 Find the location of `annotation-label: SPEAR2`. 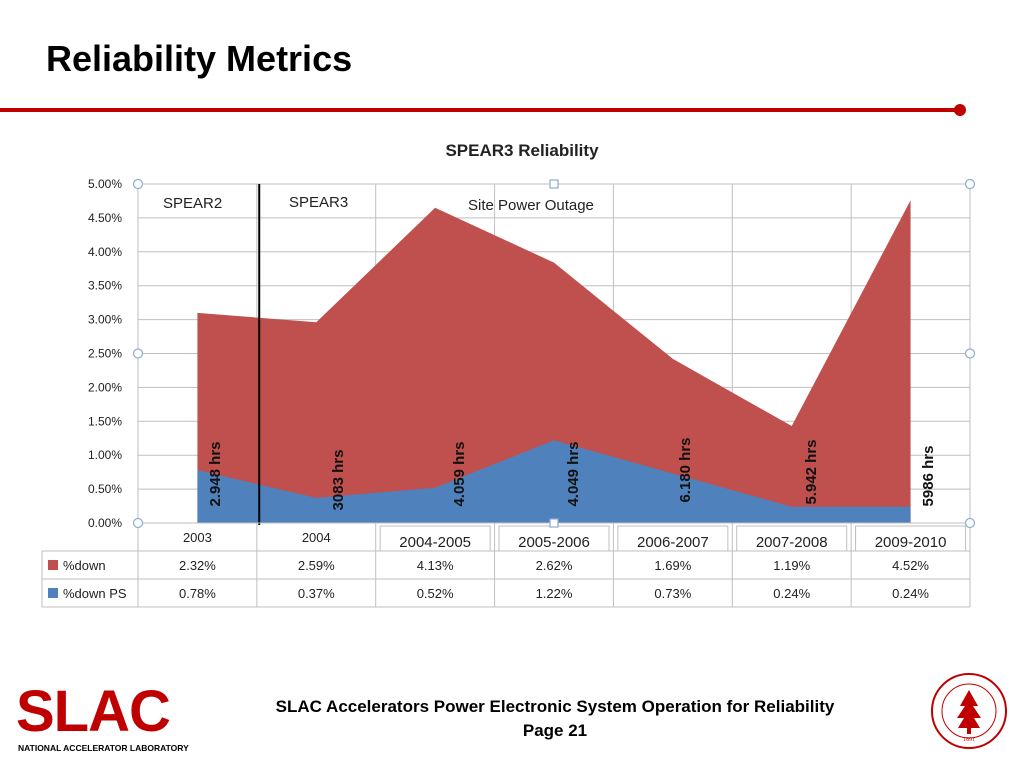

annotation-label: SPEAR2 is located at coordinates (192, 203).